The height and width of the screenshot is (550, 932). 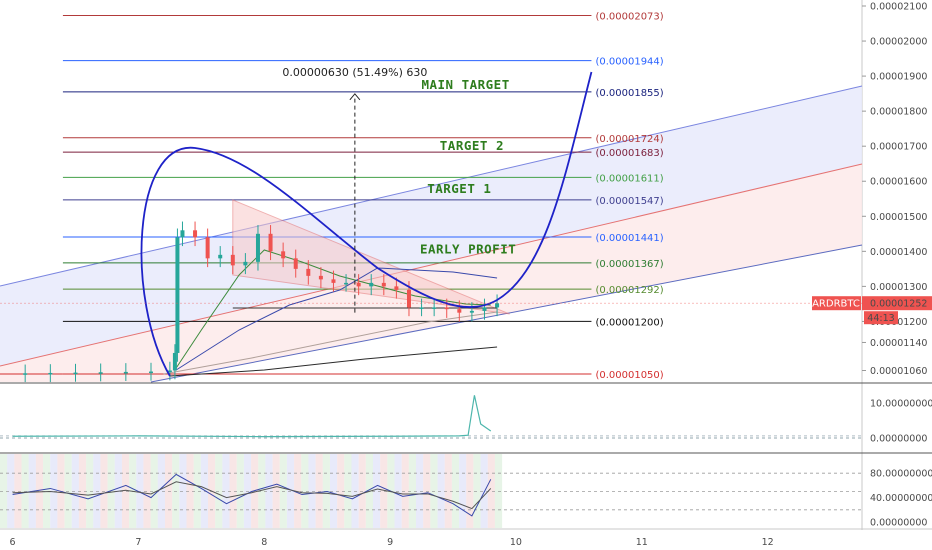 What do you see at coordinates (898, 287) in the screenshot?
I see `price-tick-label: 0.00001300` at bounding box center [898, 287].